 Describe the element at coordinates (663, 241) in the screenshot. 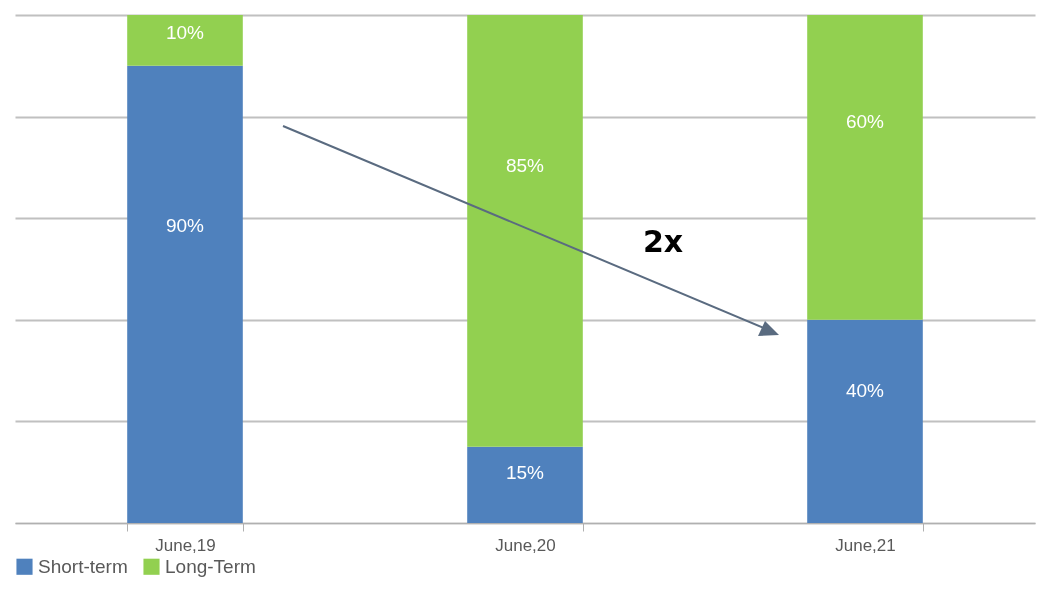

I see `annotation: 2x` at that location.